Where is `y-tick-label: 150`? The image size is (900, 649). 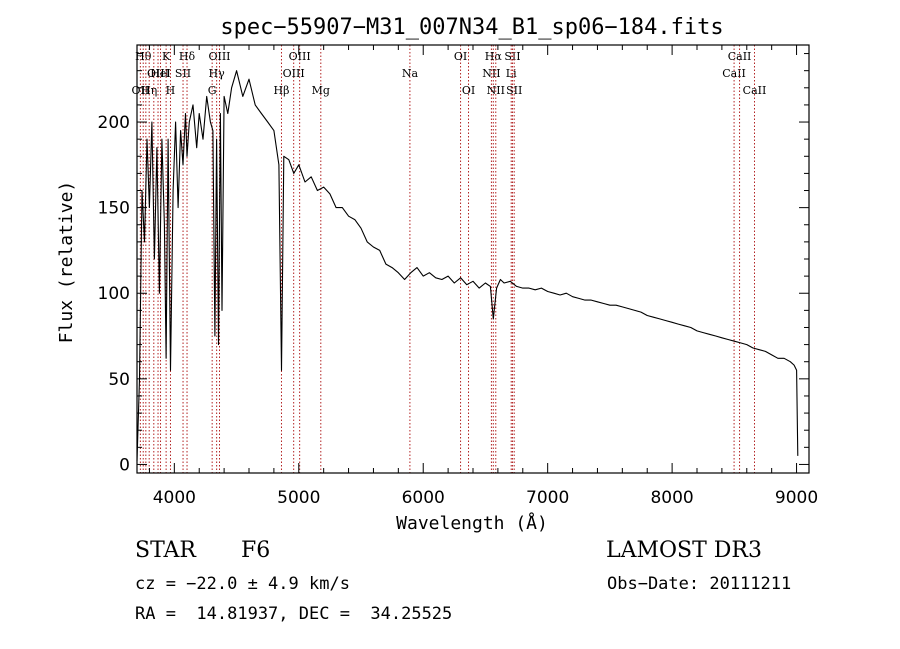
y-tick-label: 150 is located at coordinates (114, 209).